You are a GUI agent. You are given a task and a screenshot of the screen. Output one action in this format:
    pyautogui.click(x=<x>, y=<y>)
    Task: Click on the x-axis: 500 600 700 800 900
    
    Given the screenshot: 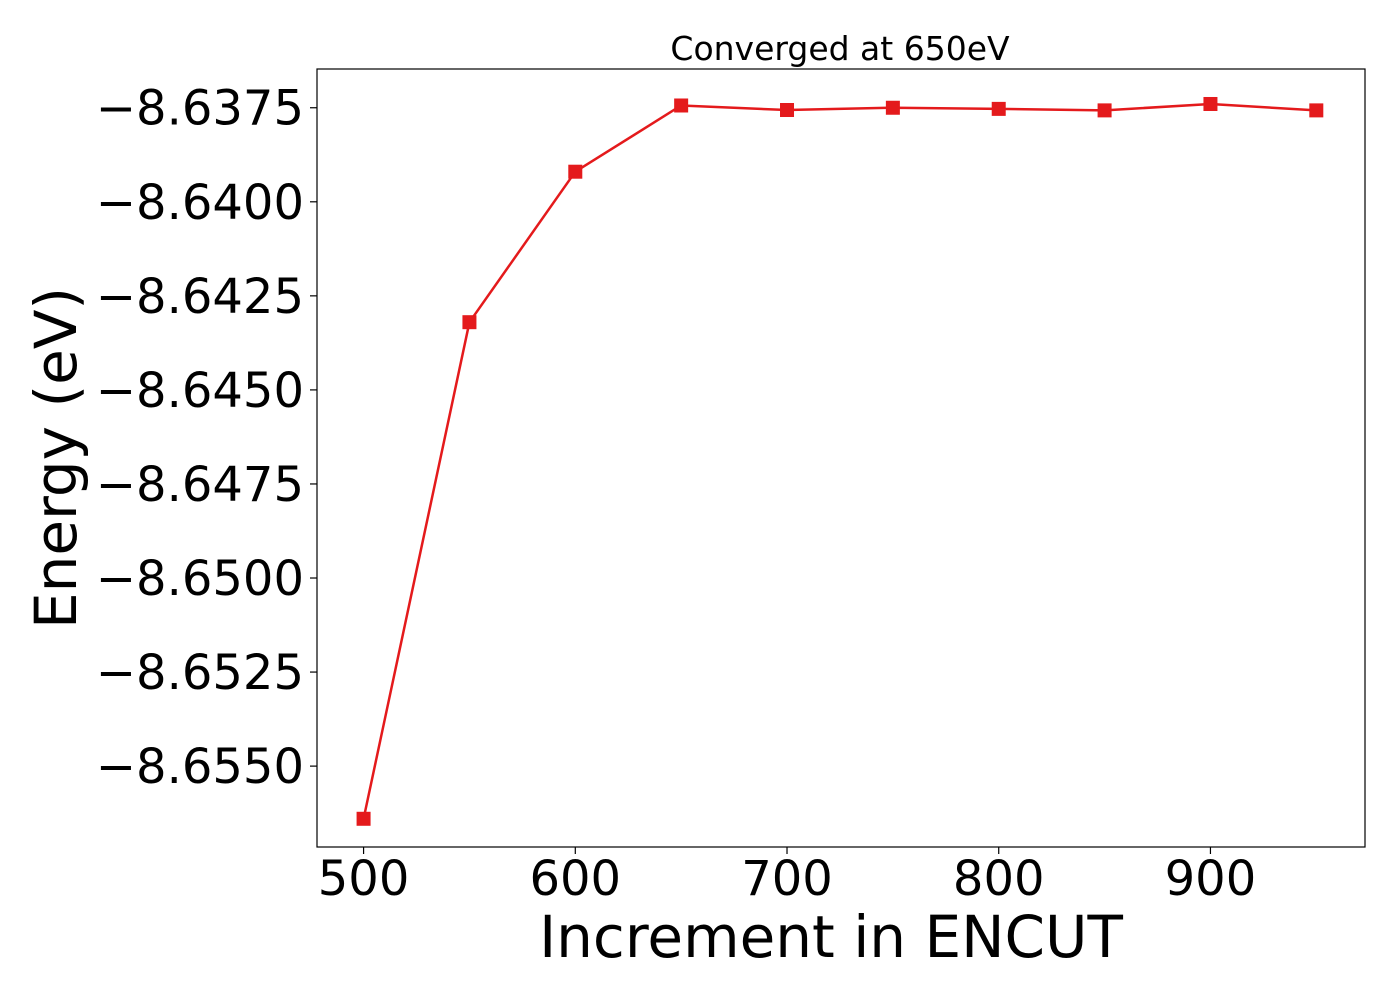 What is the action you would take?
    pyautogui.click(x=787, y=877)
    